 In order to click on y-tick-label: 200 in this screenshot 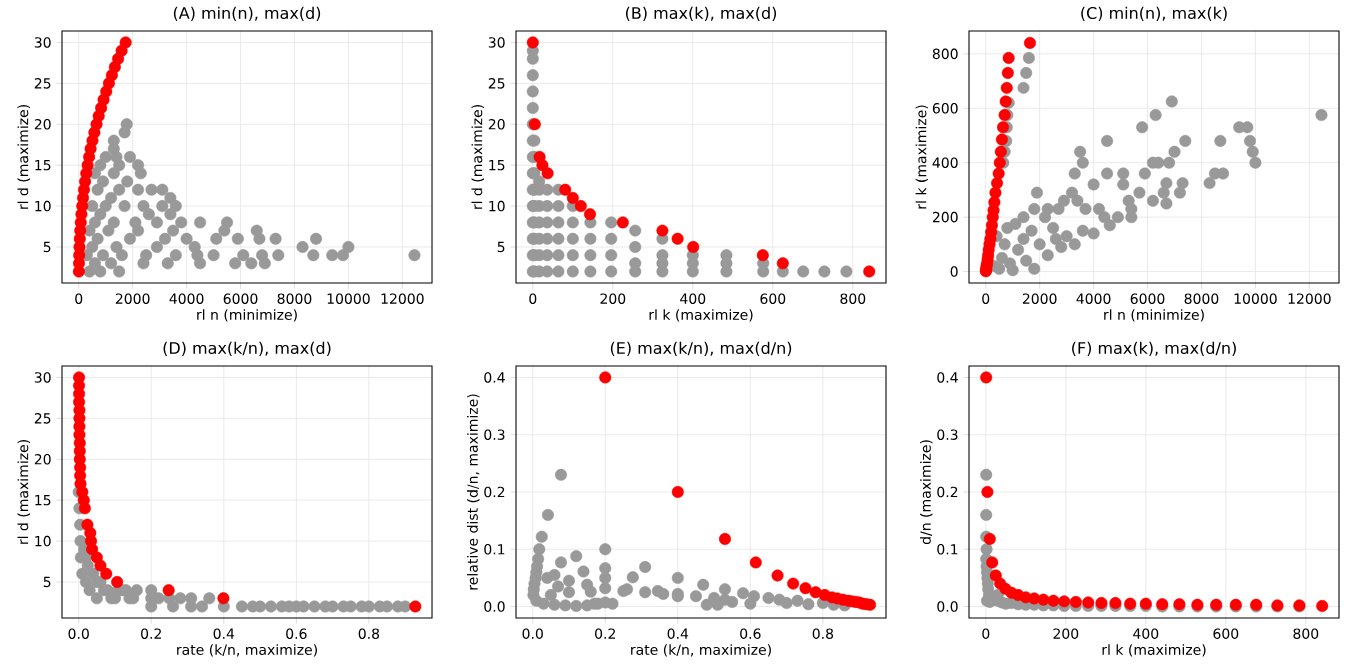, I will do `click(945, 217)`.